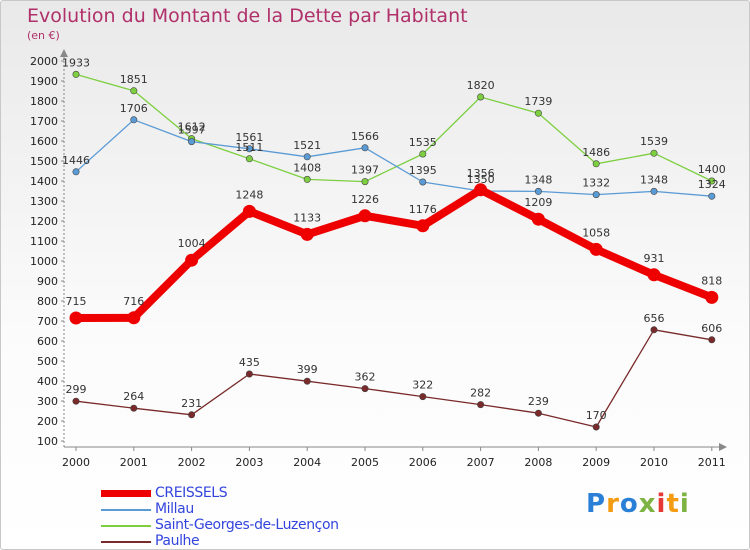  Describe the element at coordinates (44, 61) in the screenshot. I see `y-tick-label: 2000` at that location.